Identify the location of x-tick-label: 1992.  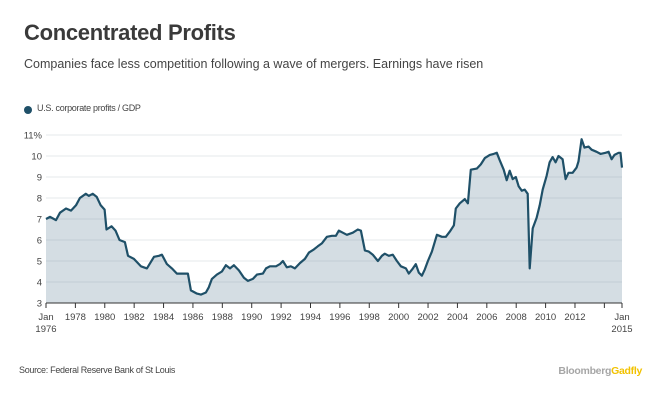
(281, 317).